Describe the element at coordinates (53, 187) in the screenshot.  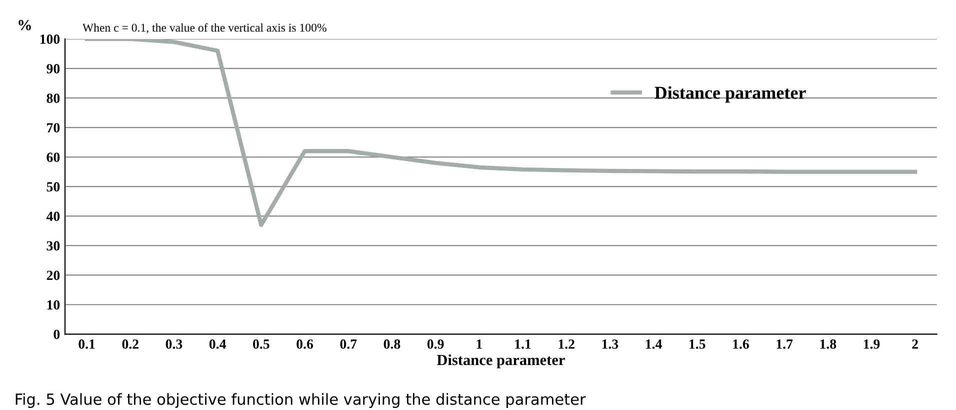
I see `y-tick-label: 50` at that location.